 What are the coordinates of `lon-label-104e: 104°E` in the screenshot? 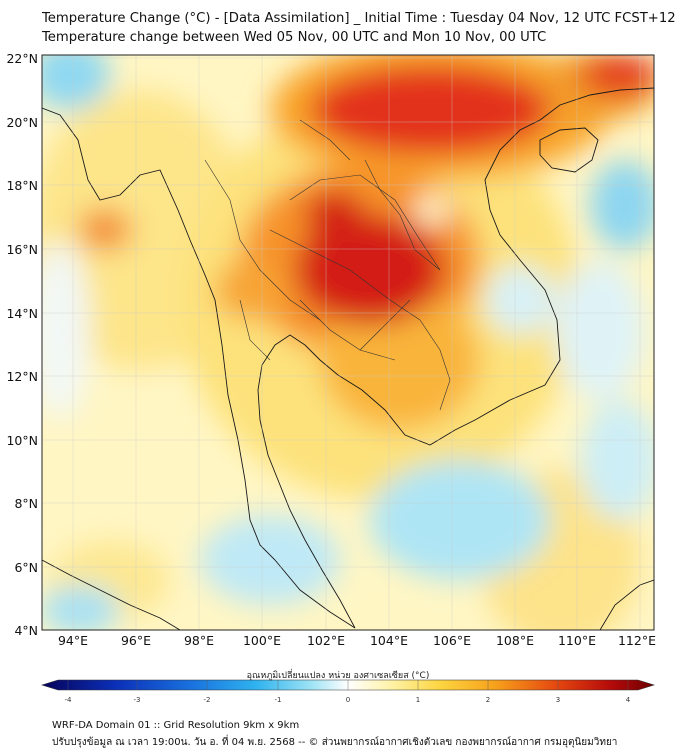 It's located at (388, 640).